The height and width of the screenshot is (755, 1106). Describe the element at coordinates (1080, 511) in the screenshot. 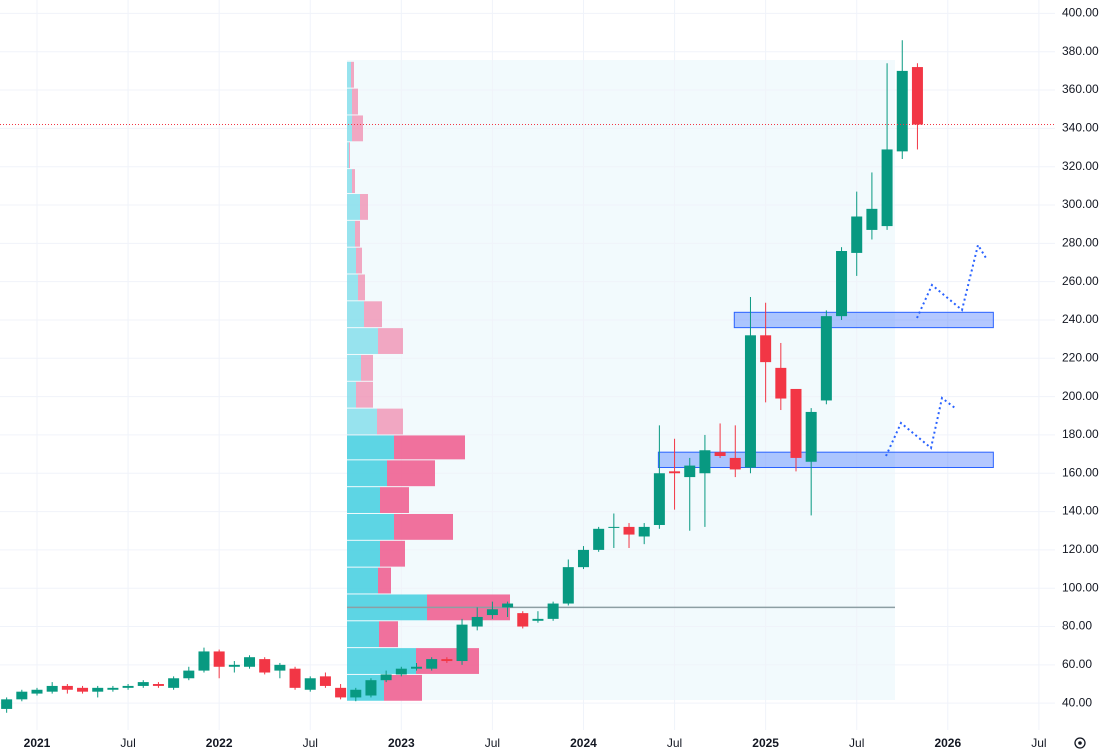

I see `y-tick-label: 140.00` at that location.